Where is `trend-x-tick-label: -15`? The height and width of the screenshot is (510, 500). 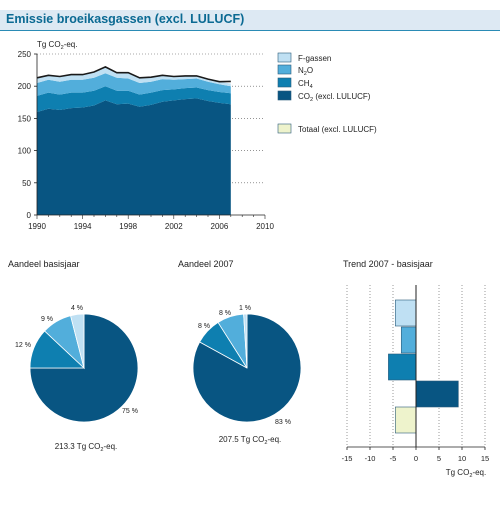 trend-x-tick-label: -15 is located at coordinates (347, 458).